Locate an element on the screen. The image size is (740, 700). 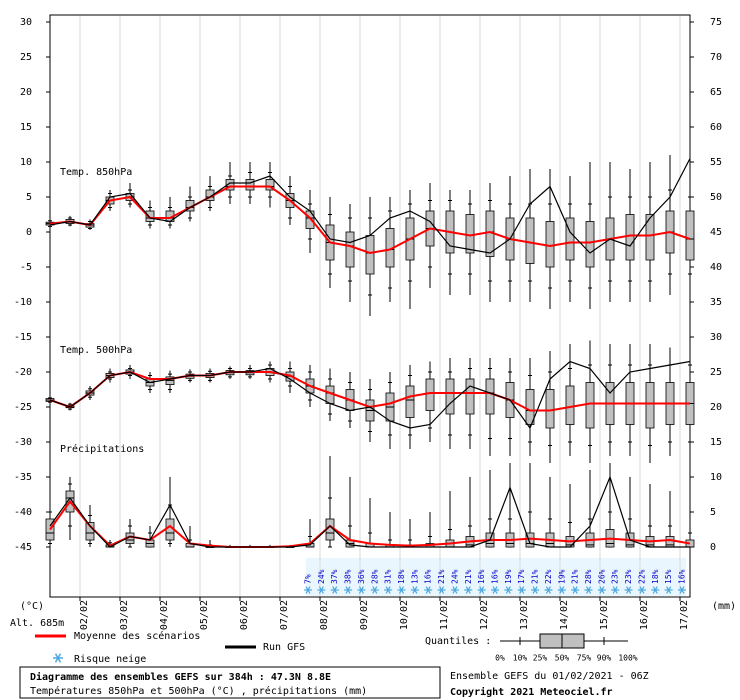
y-tick-label: 20 is located at coordinates (26, 92).